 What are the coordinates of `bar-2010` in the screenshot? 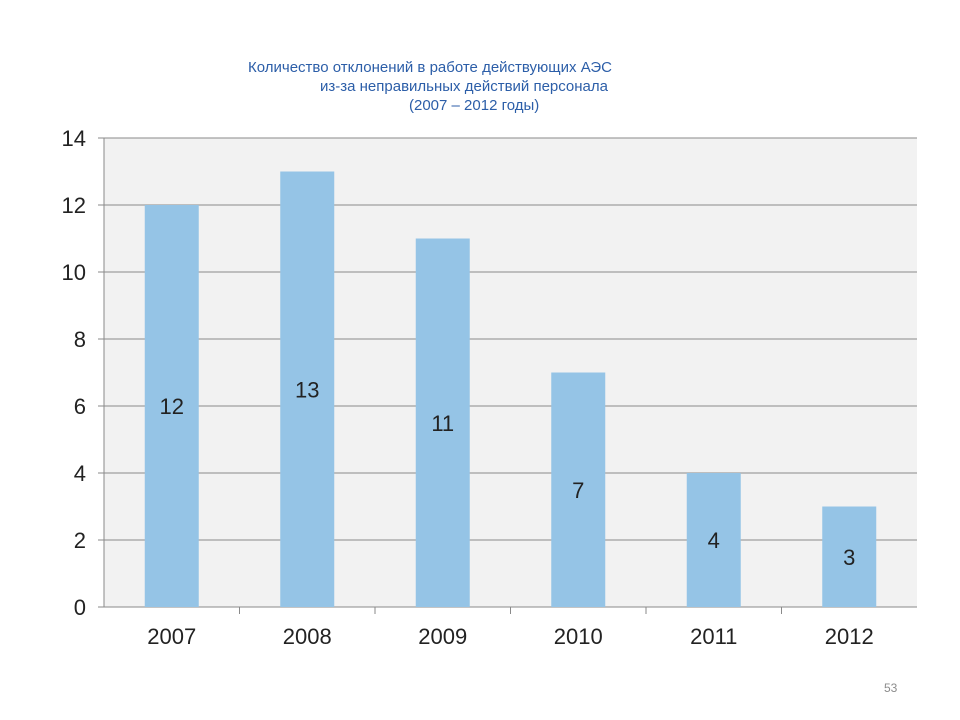 It's located at (578, 489).